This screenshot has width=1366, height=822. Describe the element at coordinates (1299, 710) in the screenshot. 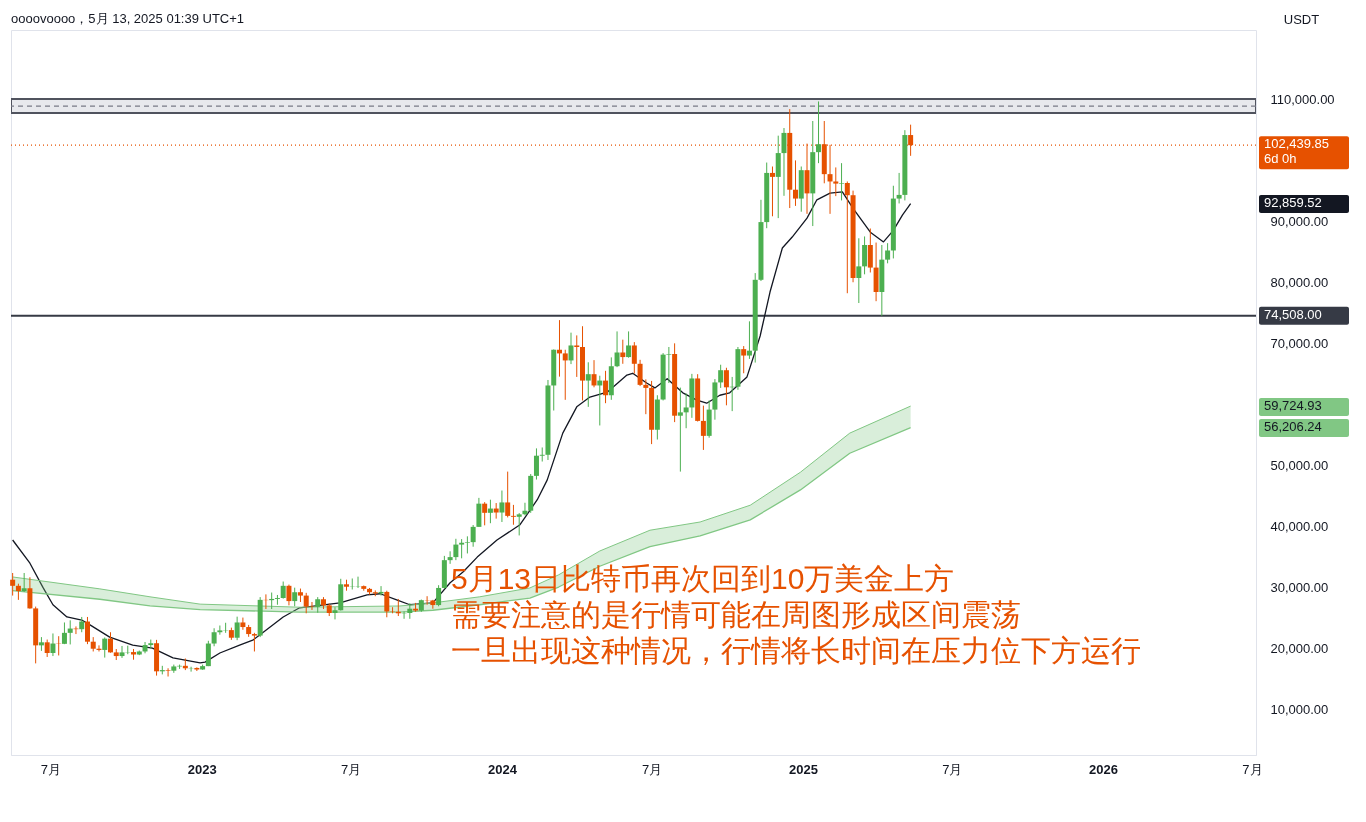

I see `y-tick-label: 10,000.00` at that location.